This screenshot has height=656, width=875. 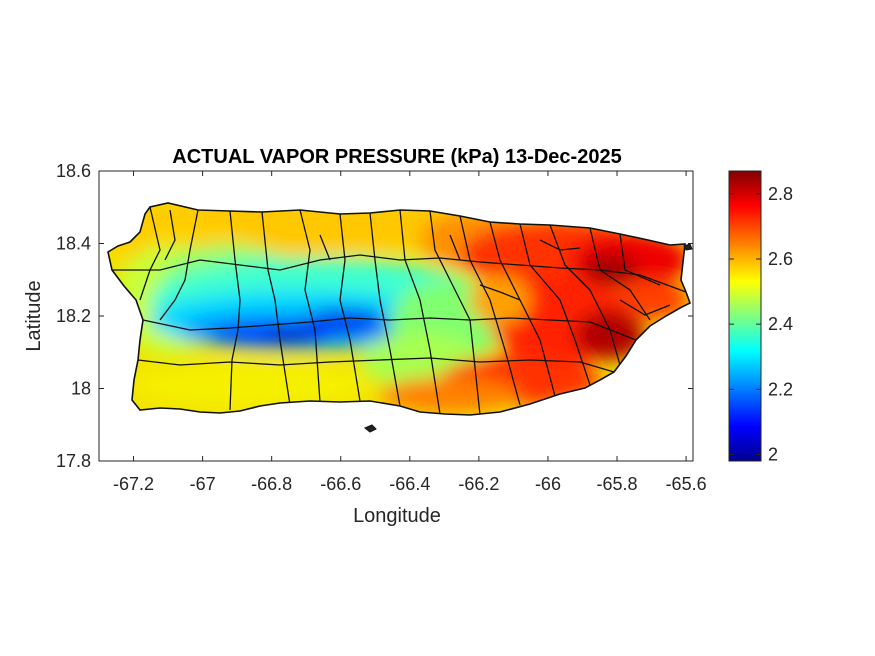 I want to click on x-tick-label: -66, so click(x=548, y=484).